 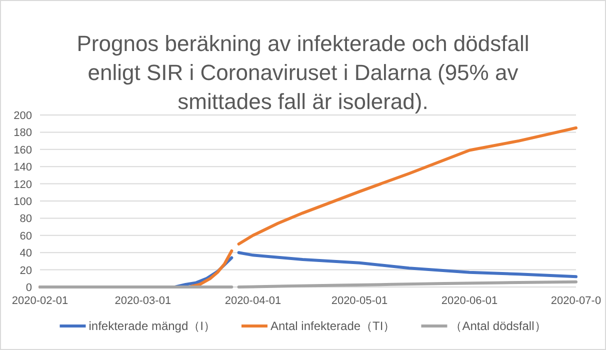 I want to click on y-tick-label: 40, so click(x=26, y=254).